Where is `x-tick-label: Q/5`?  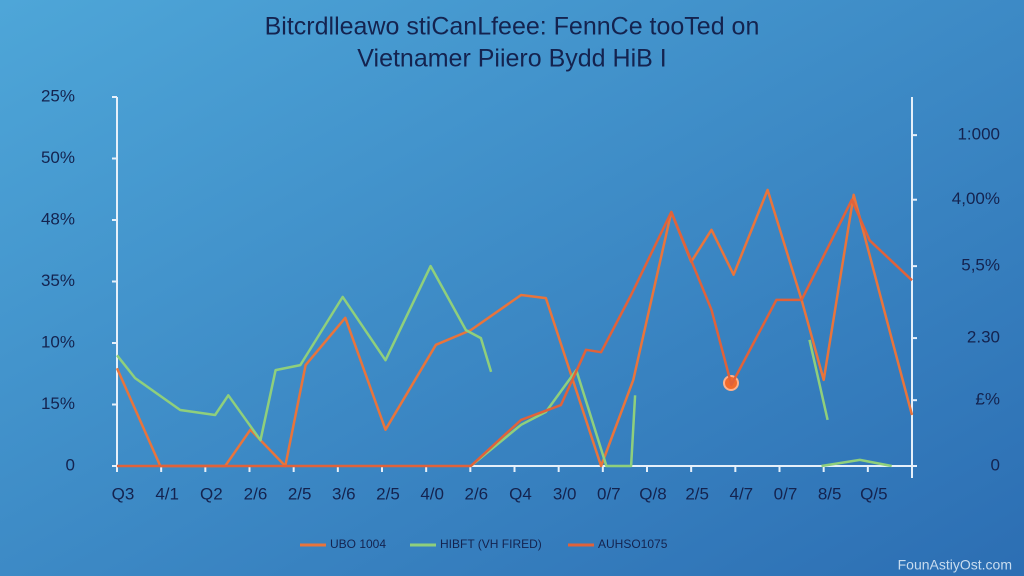 x-tick-label: Q/5 is located at coordinates (873, 493).